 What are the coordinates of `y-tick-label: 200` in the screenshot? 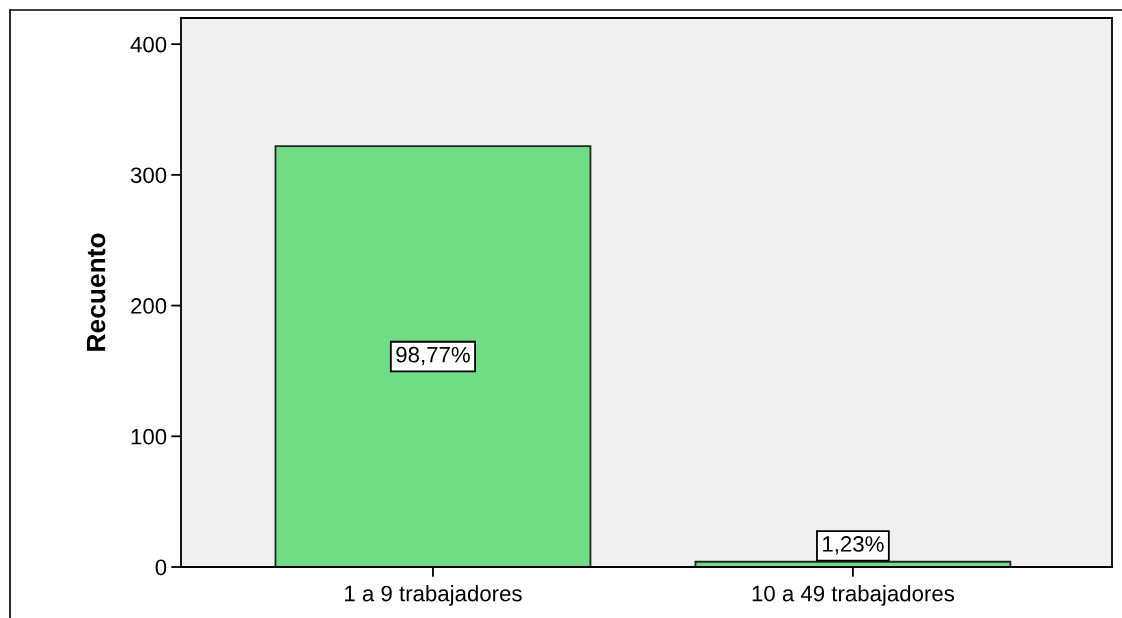 It's located at (149, 306).